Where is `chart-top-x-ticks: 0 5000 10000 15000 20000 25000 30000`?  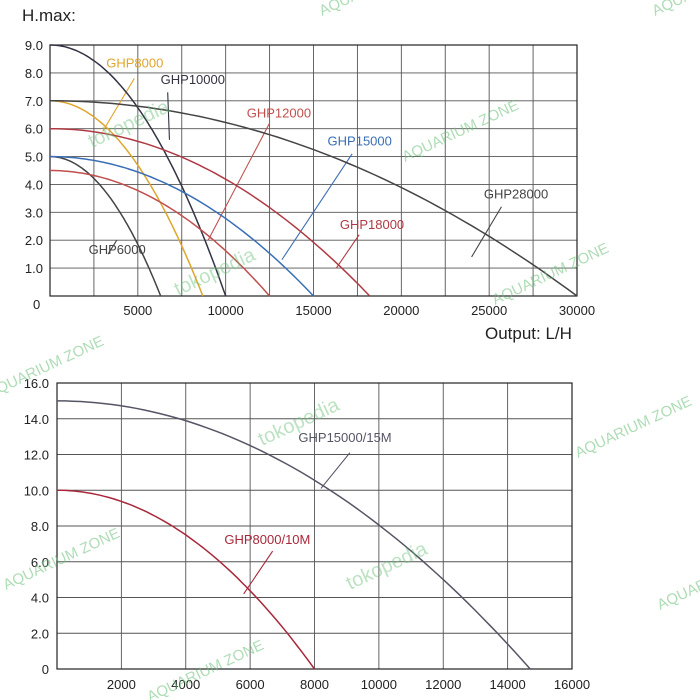
chart-top-x-ticks: 0 5000 10000 15000 20000 25000 30000 is located at coordinates (314, 307).